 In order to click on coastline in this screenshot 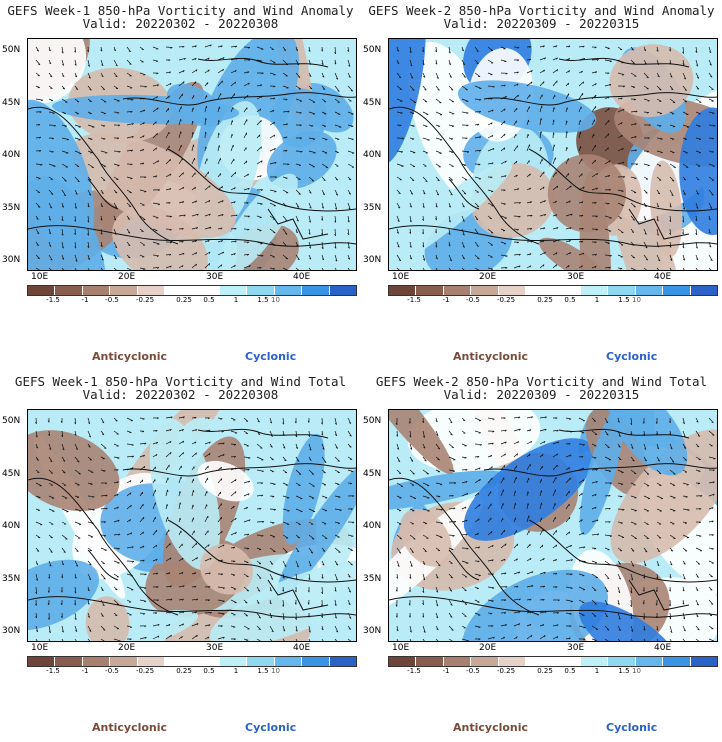, I will do `click(659, 224)`.